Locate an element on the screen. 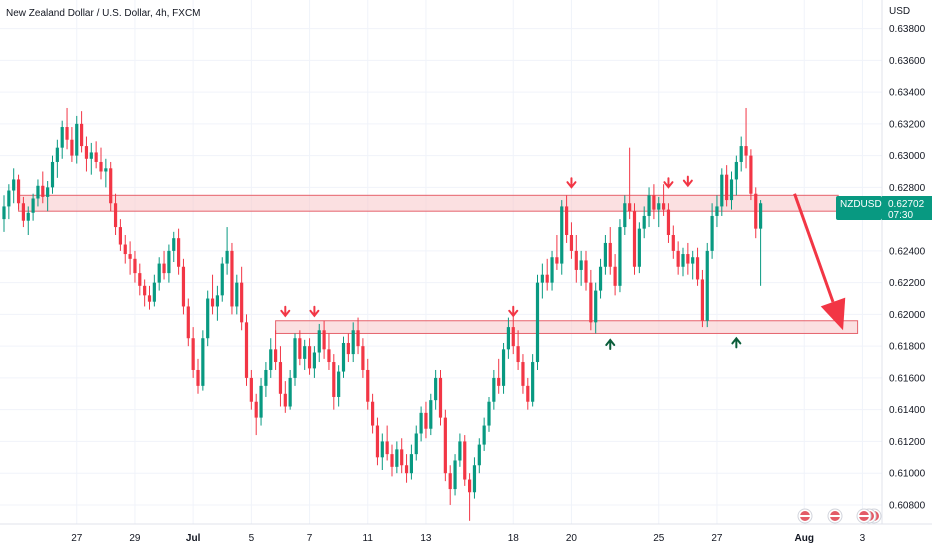  price-tick-label: 0.61200 is located at coordinates (907, 442).